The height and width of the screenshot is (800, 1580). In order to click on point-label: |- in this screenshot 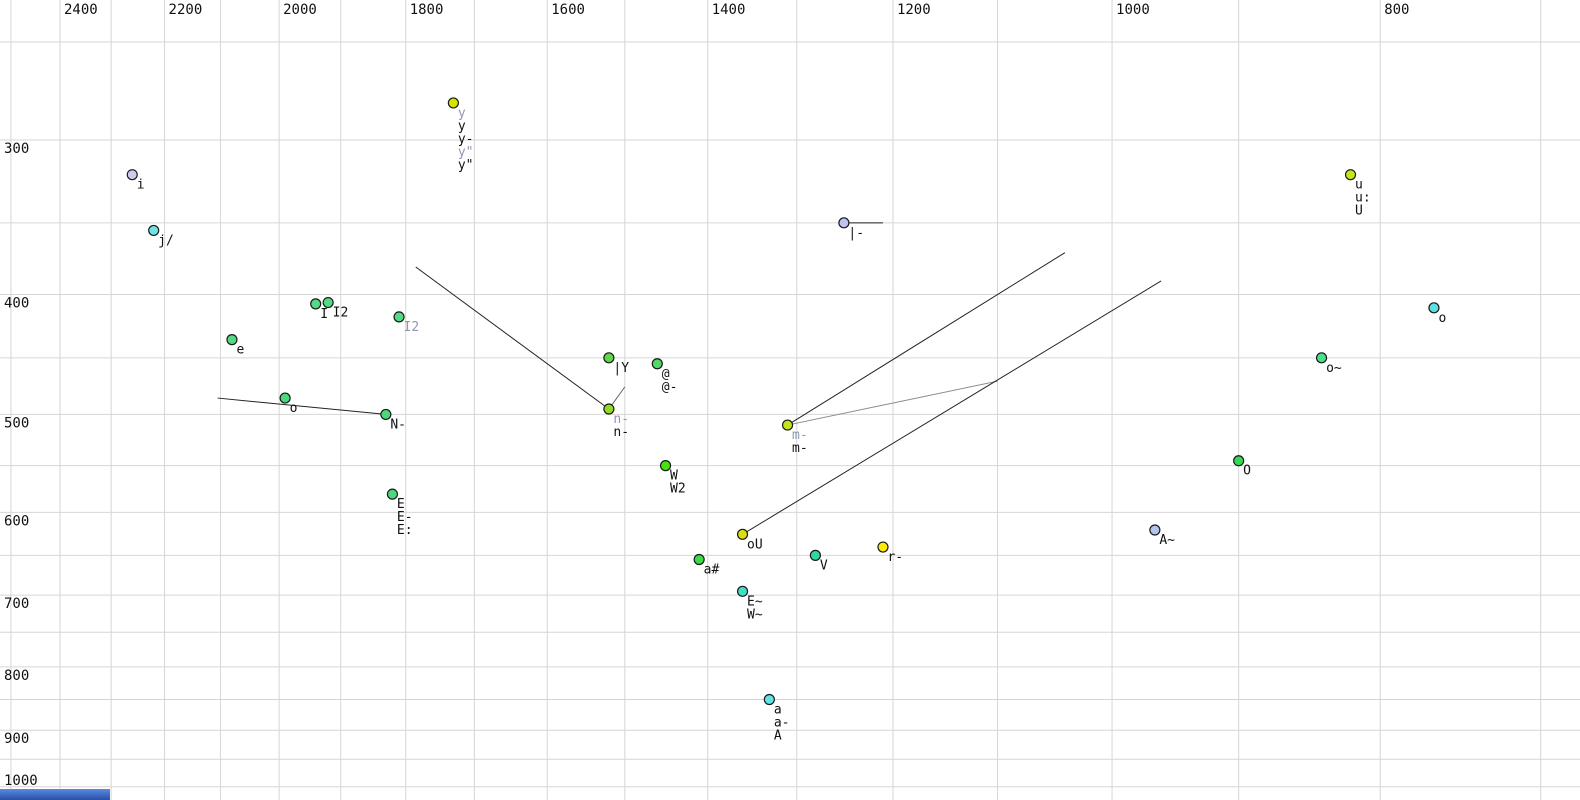, I will do `click(856, 233)`.